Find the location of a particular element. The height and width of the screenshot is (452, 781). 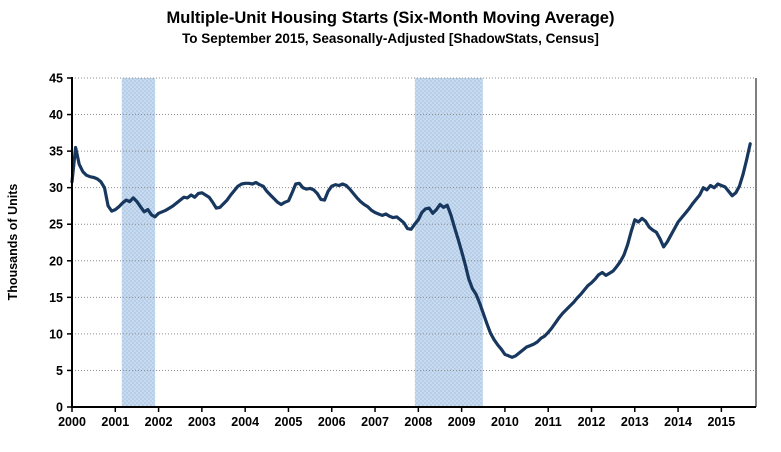

x-tick-label: 2001 is located at coordinates (115, 422).